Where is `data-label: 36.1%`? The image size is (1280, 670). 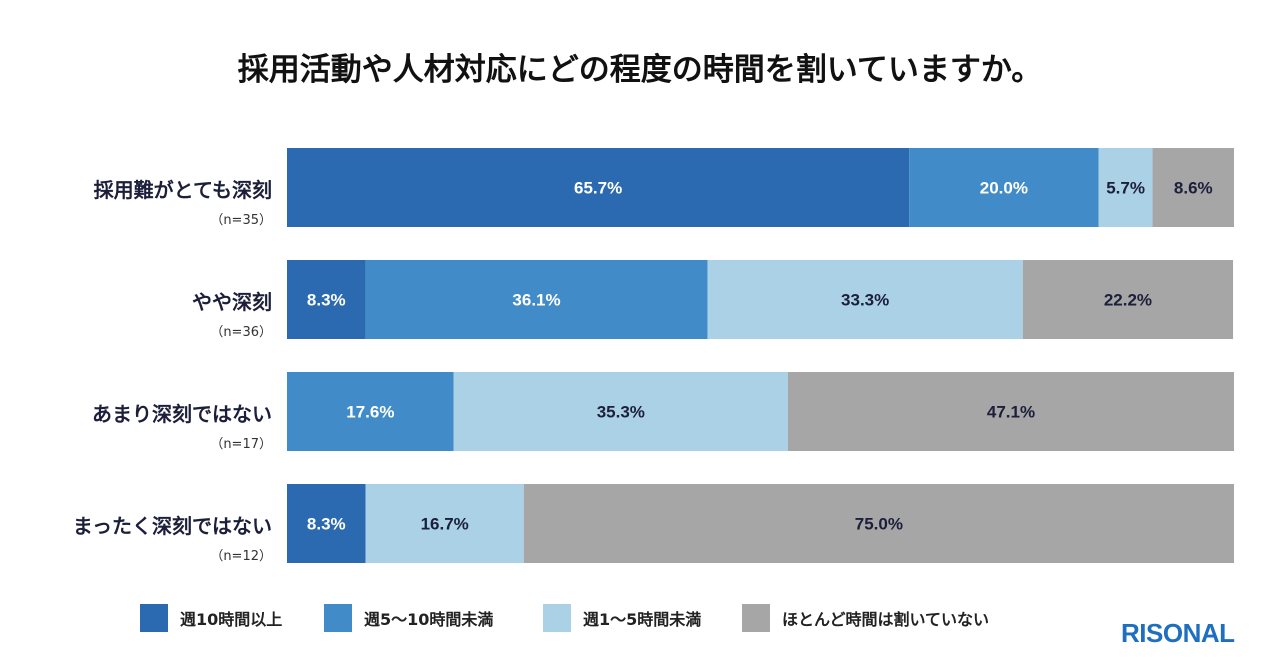
data-label: 36.1% is located at coordinates (536, 300).